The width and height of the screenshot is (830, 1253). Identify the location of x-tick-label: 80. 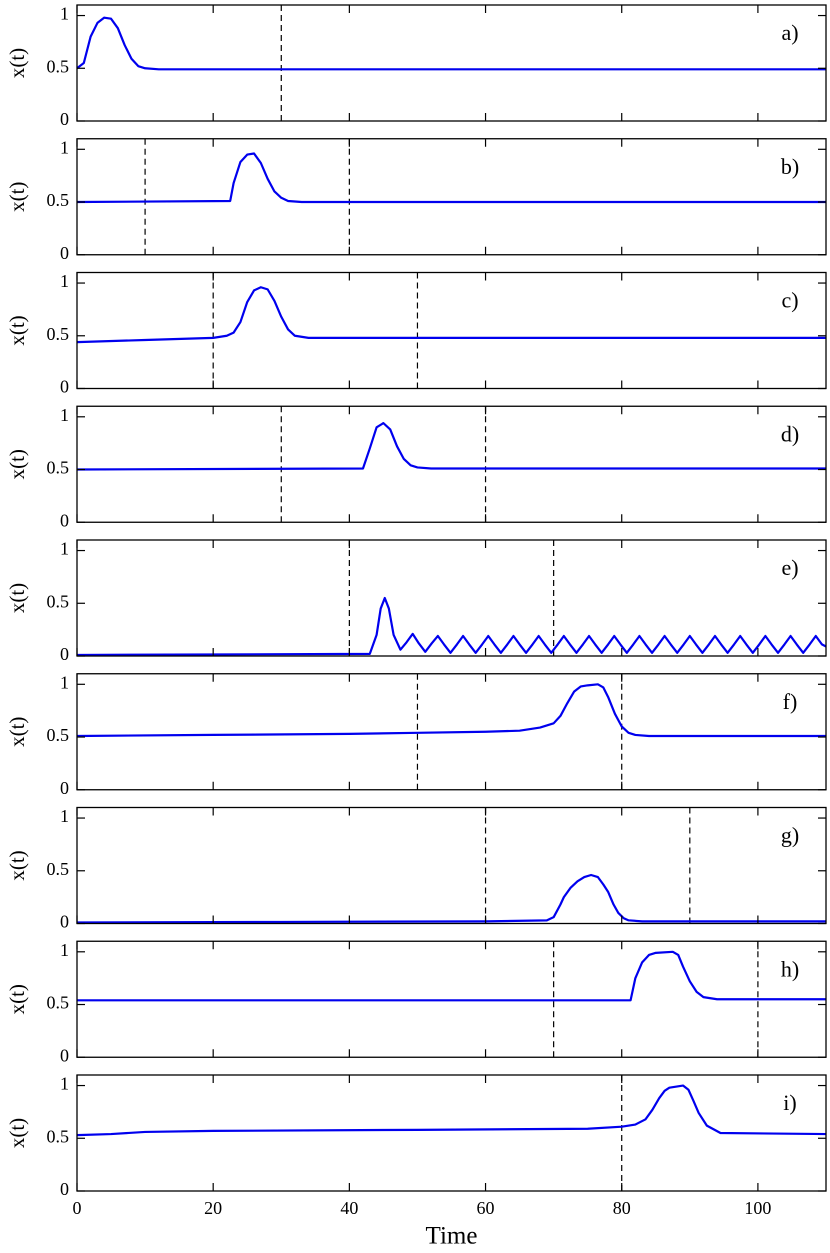
(622, 1208).